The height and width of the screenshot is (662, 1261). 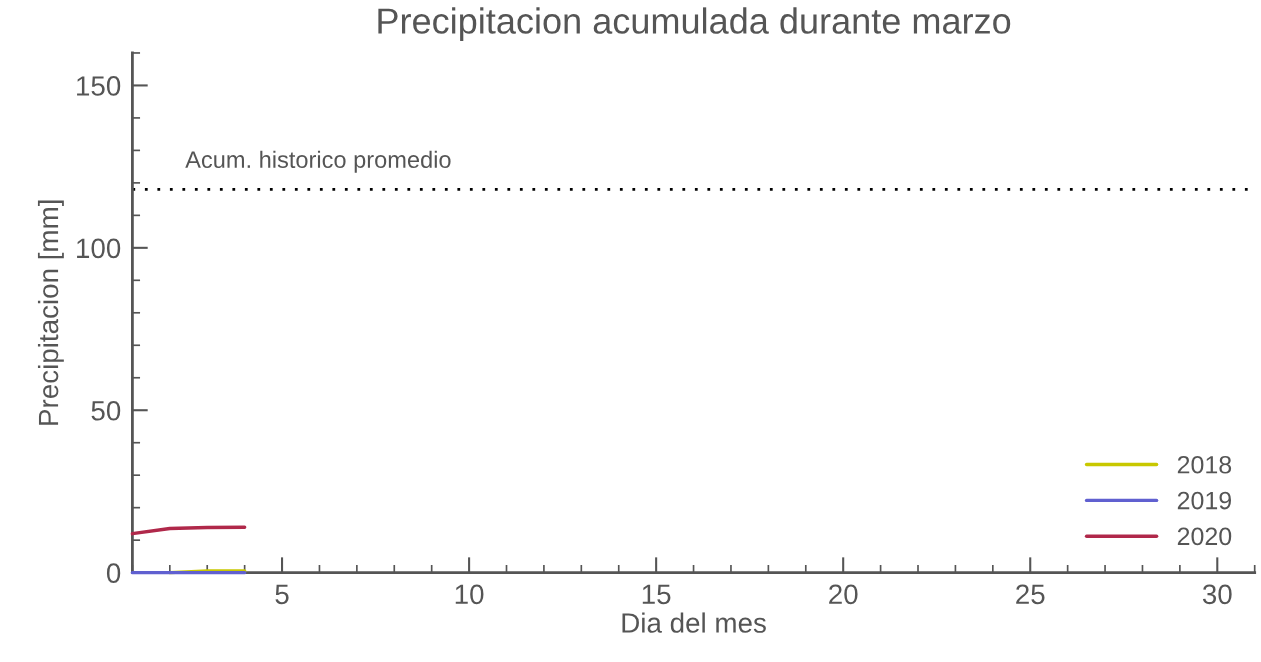 I want to click on chart-title: Precipitacion acumulada durante marzo, so click(x=694, y=24).